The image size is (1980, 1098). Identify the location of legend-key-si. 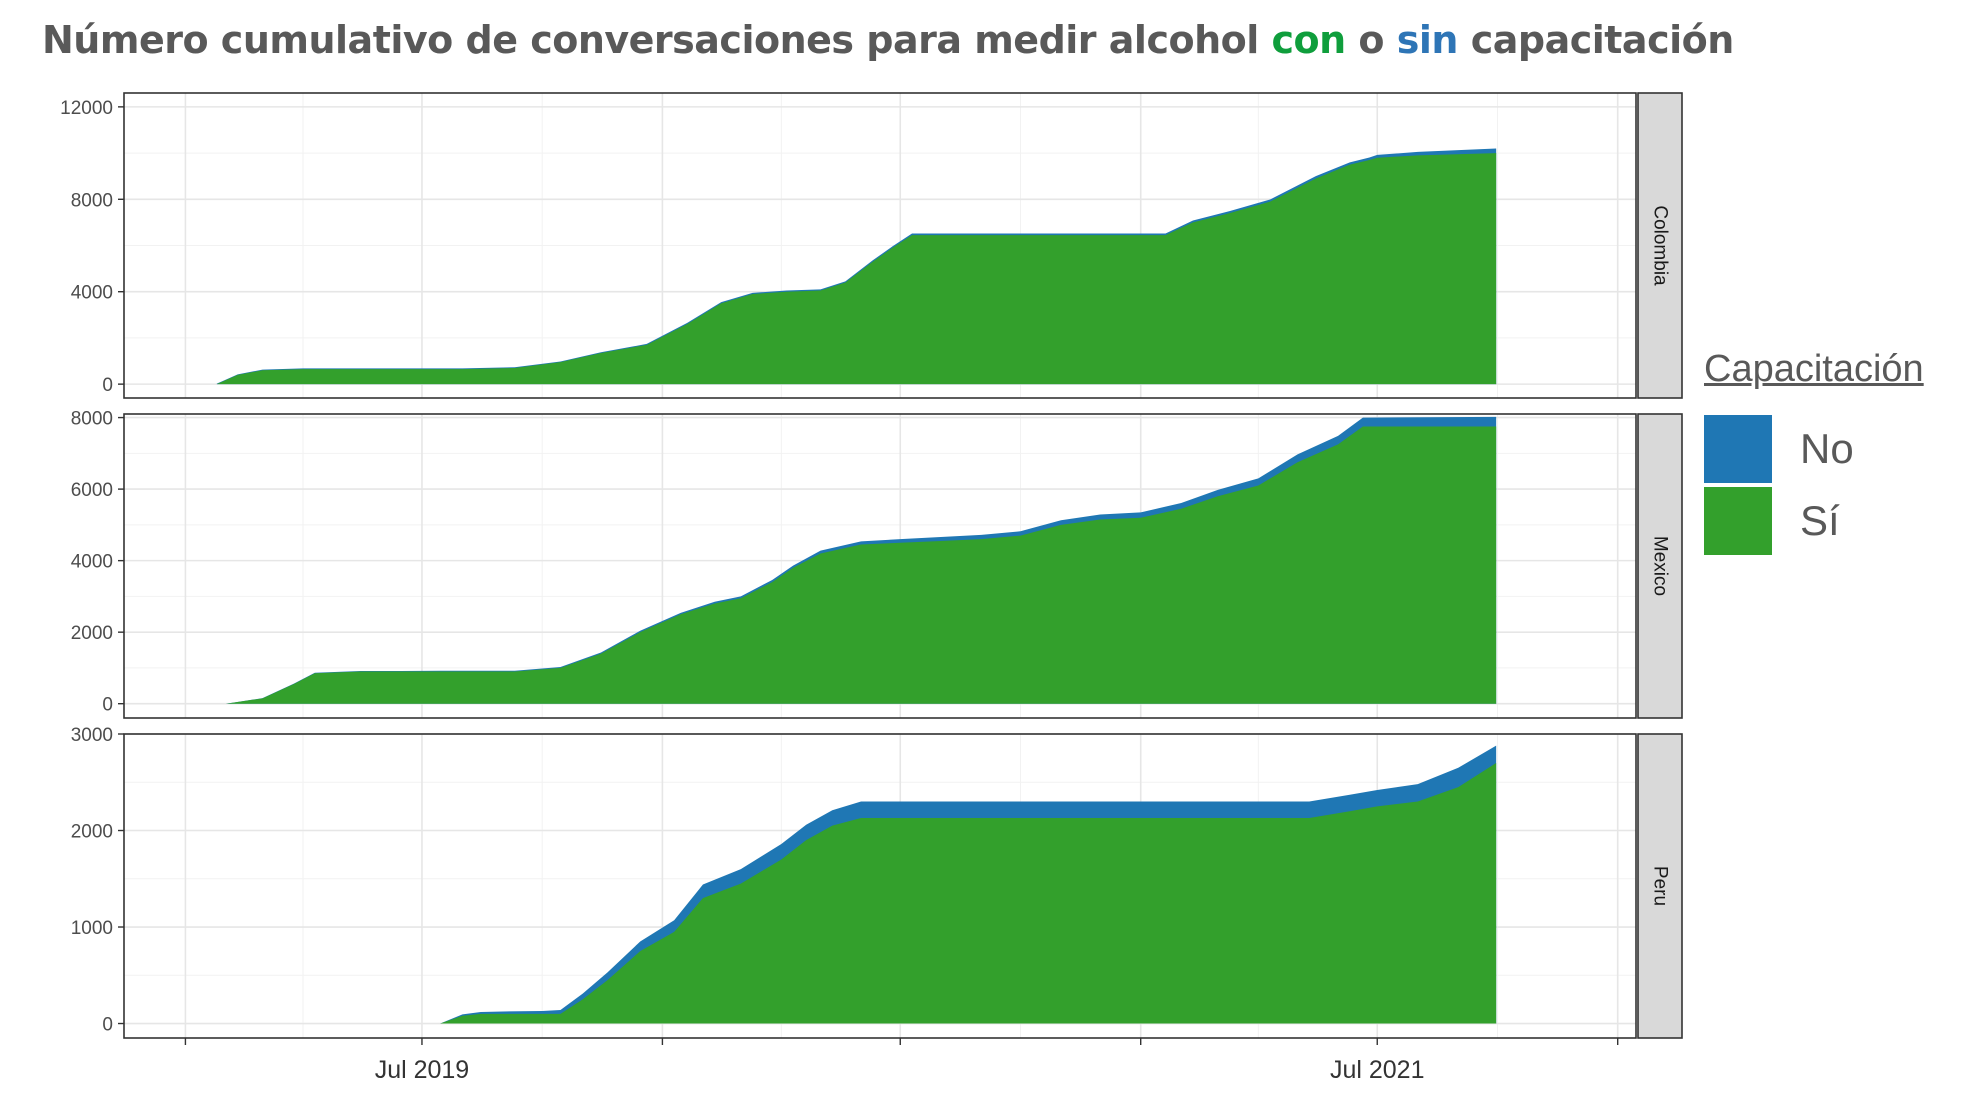
(1738, 521).